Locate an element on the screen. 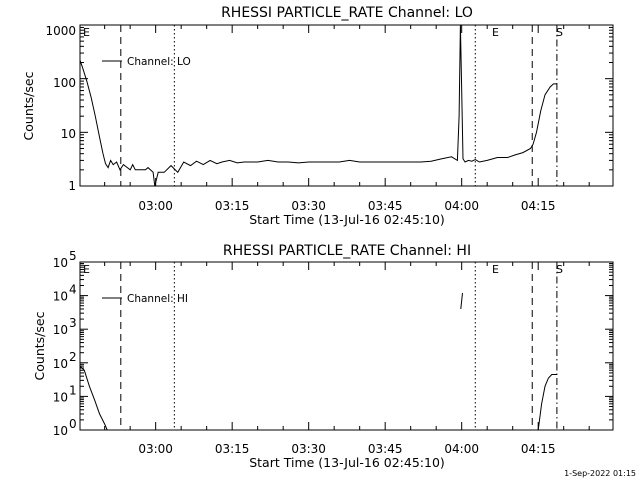 The width and height of the screenshot is (640, 480). panel-lo-ytick-1: 1 is located at coordinates (72, 186).